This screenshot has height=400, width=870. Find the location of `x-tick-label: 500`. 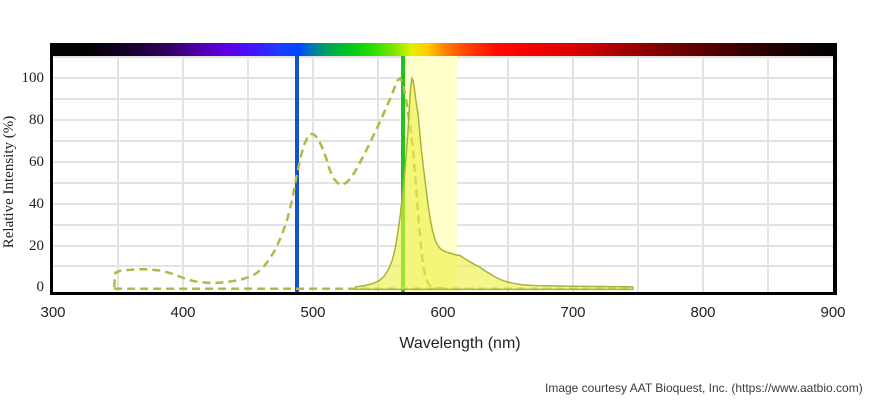

x-tick-label: 500 is located at coordinates (313, 312).